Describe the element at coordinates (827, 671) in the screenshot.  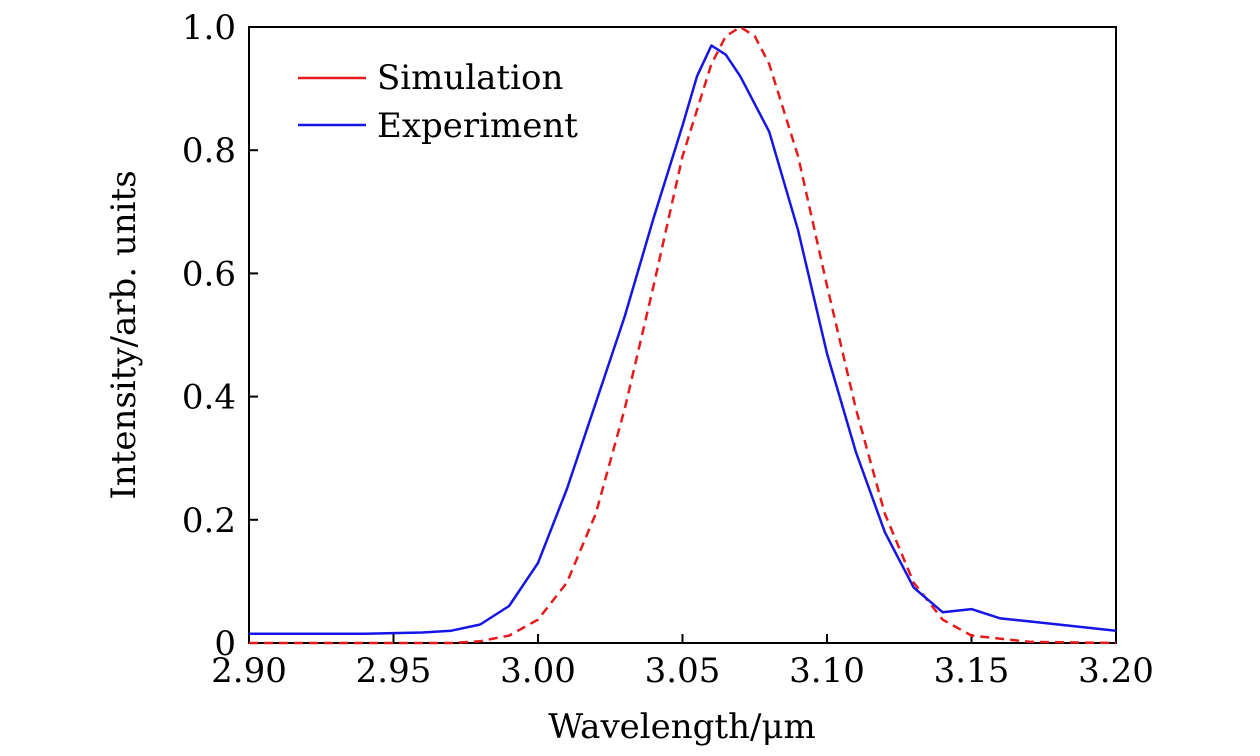
I see `x-tick-label: 3.10` at that location.